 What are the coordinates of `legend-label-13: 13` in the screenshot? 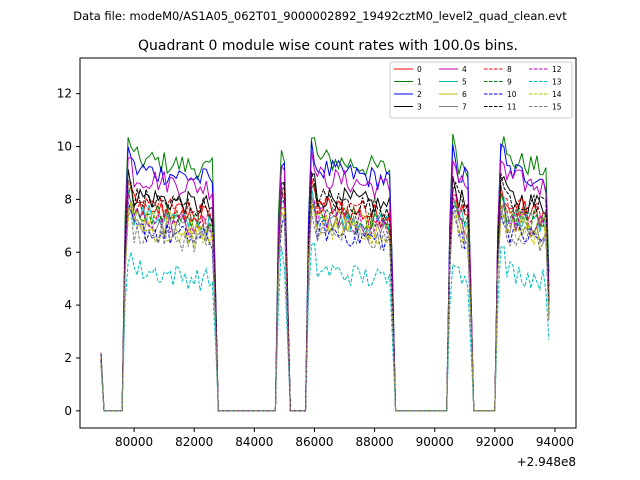 It's located at (557, 81).